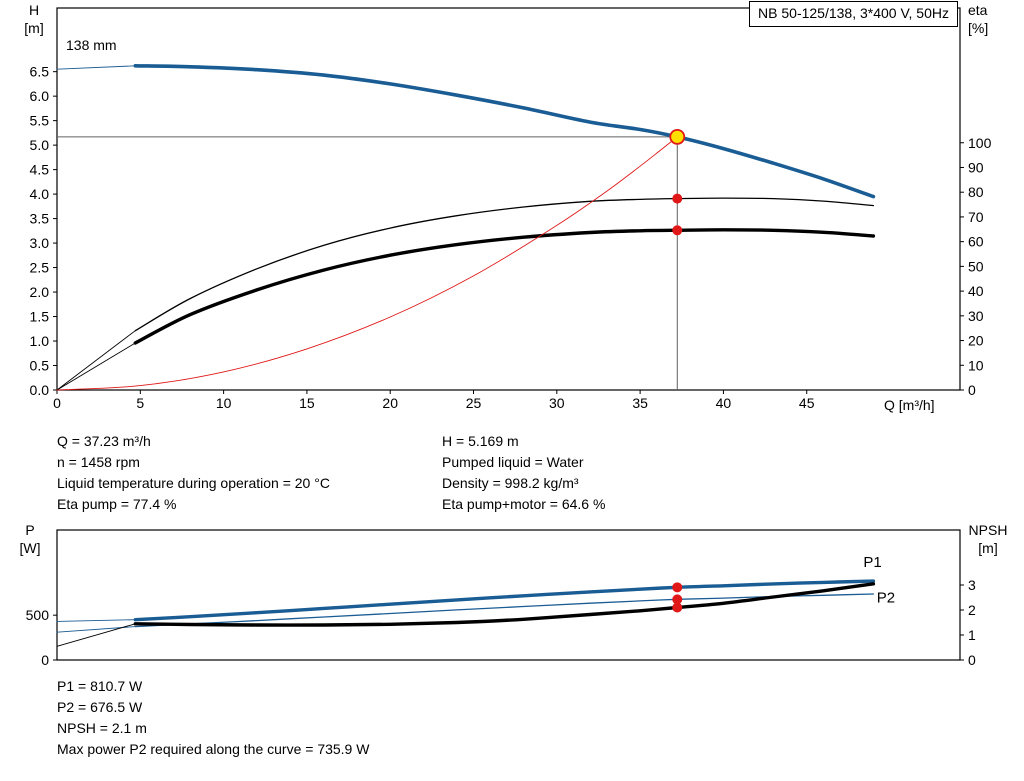 The image size is (1024, 781). I want to click on info-line-n: n = 1458 rpm, so click(98, 462).